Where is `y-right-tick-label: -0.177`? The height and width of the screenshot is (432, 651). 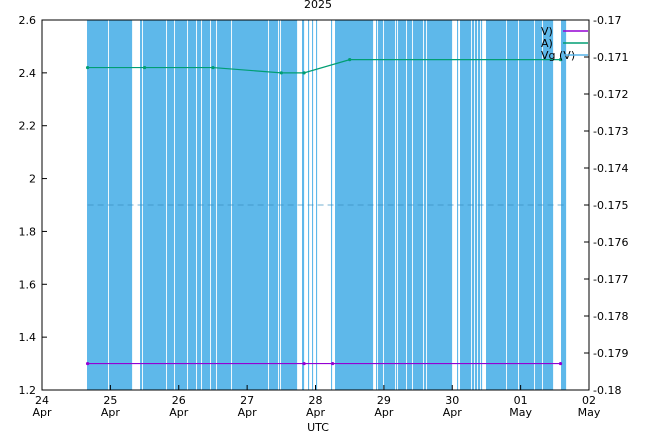
y-right-tick-label: -0.177 is located at coordinates (610, 279).